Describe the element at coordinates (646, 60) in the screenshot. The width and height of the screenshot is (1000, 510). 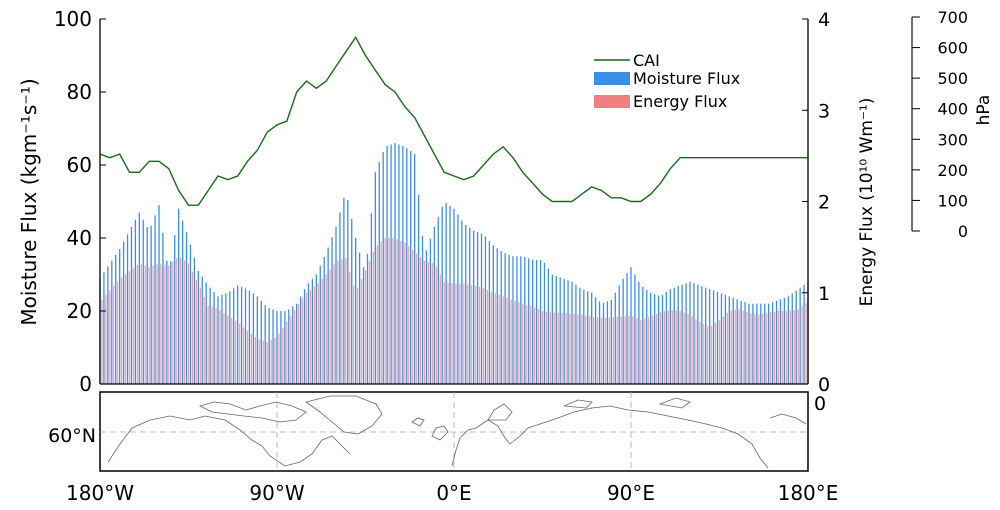
I see `legend-cai-label: CAI` at that location.